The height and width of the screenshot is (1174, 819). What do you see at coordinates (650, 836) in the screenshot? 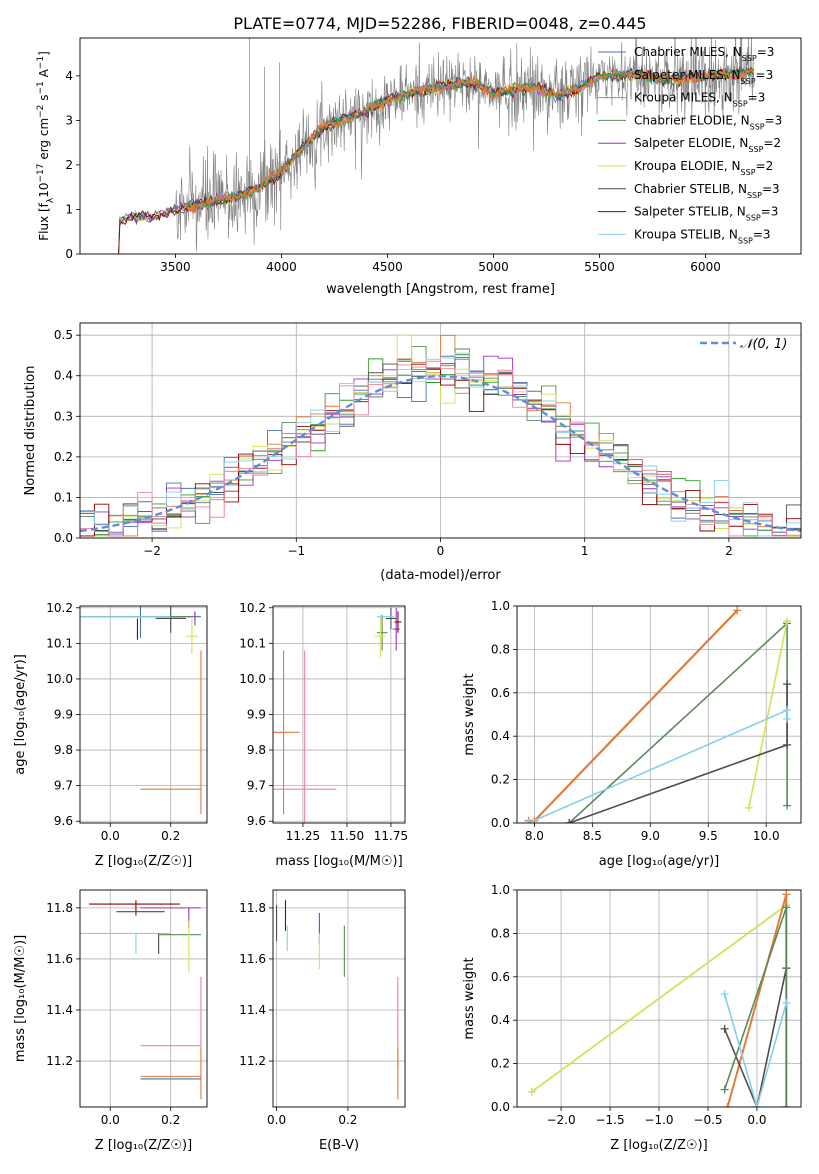
I see `x-tick-label: 9.0` at bounding box center [650, 836].